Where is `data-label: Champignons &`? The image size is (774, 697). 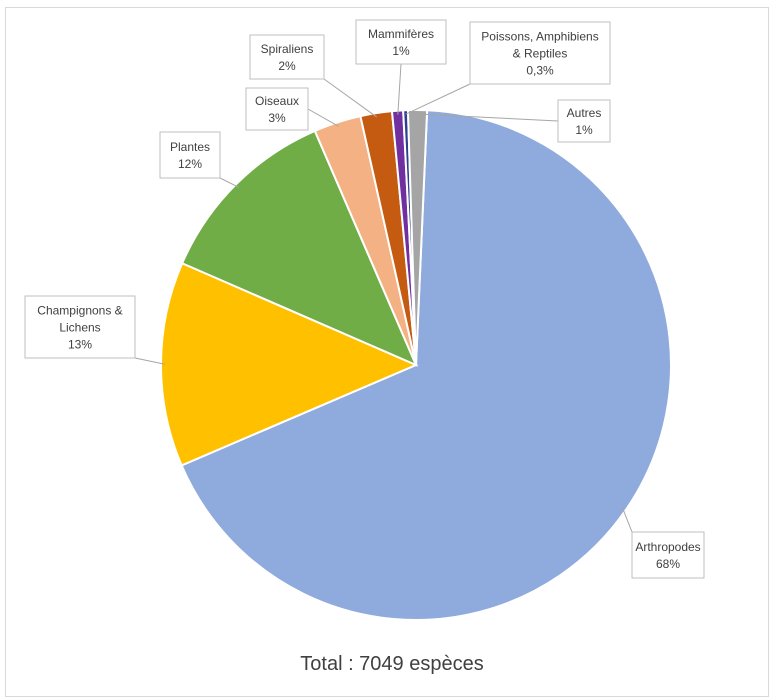
data-label: Champignons & is located at coordinates (79, 311).